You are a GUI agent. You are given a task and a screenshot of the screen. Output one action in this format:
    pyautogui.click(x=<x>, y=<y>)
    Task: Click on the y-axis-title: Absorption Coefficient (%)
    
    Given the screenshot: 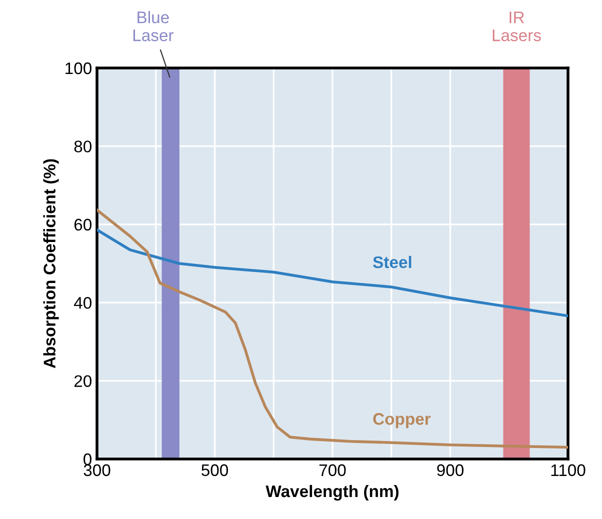 What is the action you would take?
    pyautogui.click(x=51, y=263)
    